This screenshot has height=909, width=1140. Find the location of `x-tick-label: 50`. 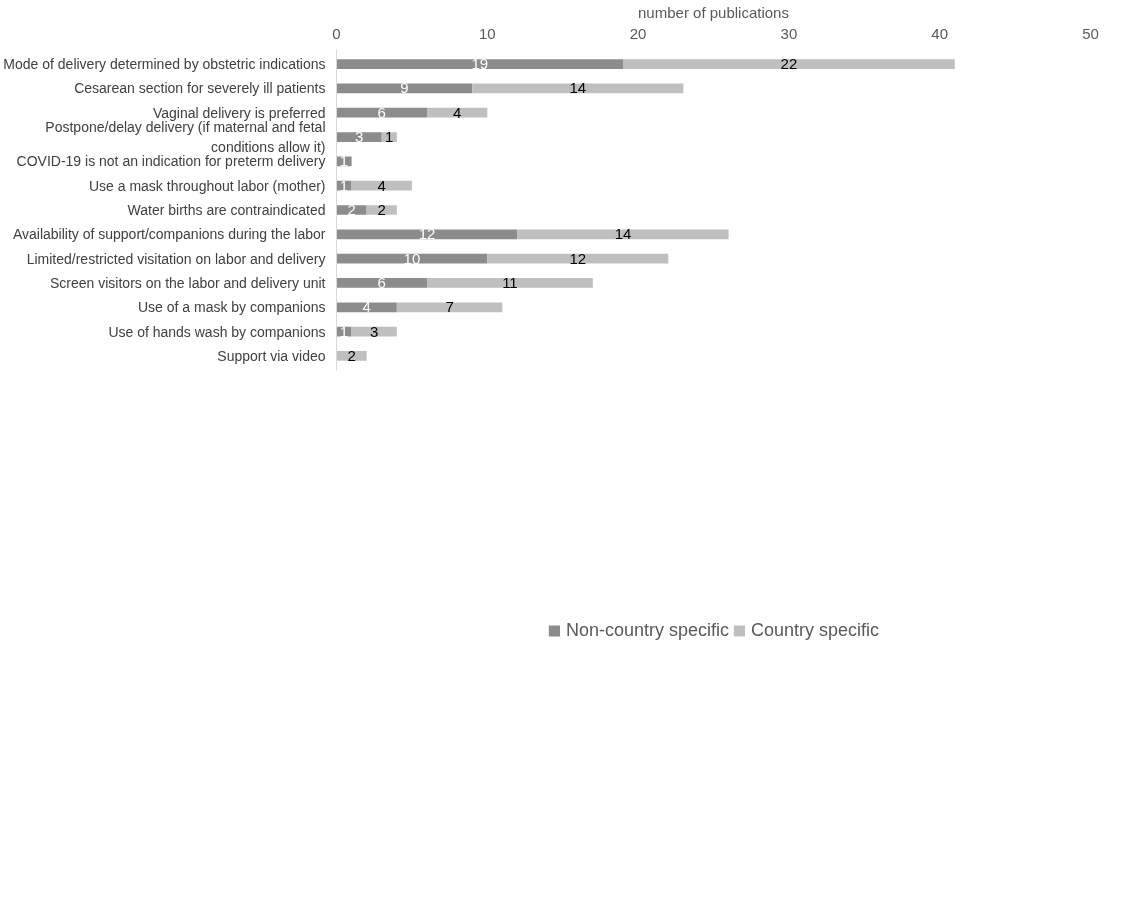

x-tick-label: 50 is located at coordinates (1090, 33).